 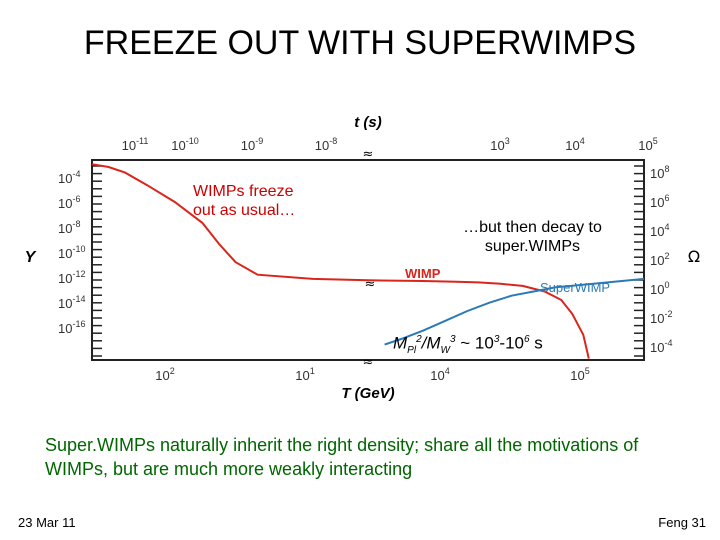 I want to click on y2-tick-label: 10⁻², so click(x=661, y=317).